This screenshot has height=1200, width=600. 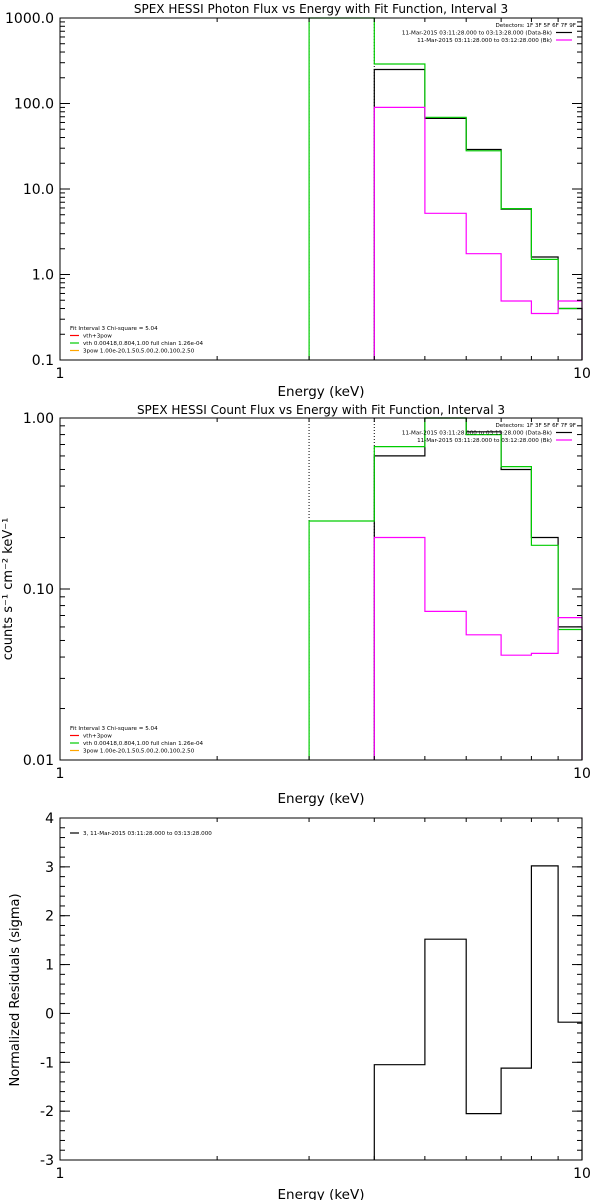 What do you see at coordinates (43, 276) in the screenshot?
I see `y-tick-label: 1.0` at bounding box center [43, 276].